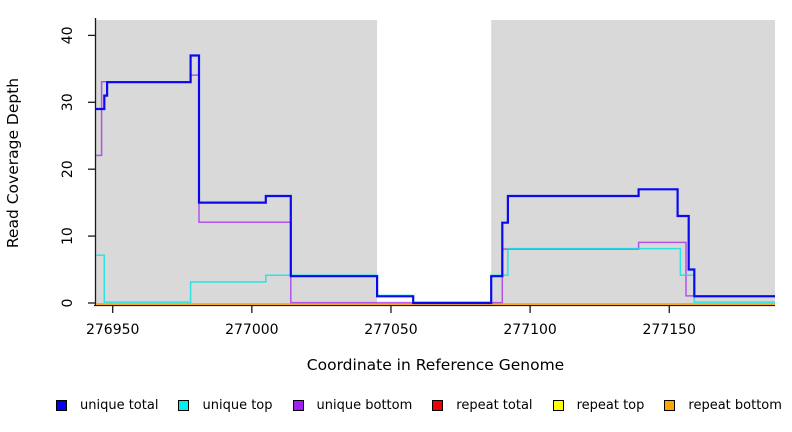 The width and height of the screenshot is (792, 432). Describe the element at coordinates (735, 405) in the screenshot. I see `legend-label: repeat bottom` at that location.